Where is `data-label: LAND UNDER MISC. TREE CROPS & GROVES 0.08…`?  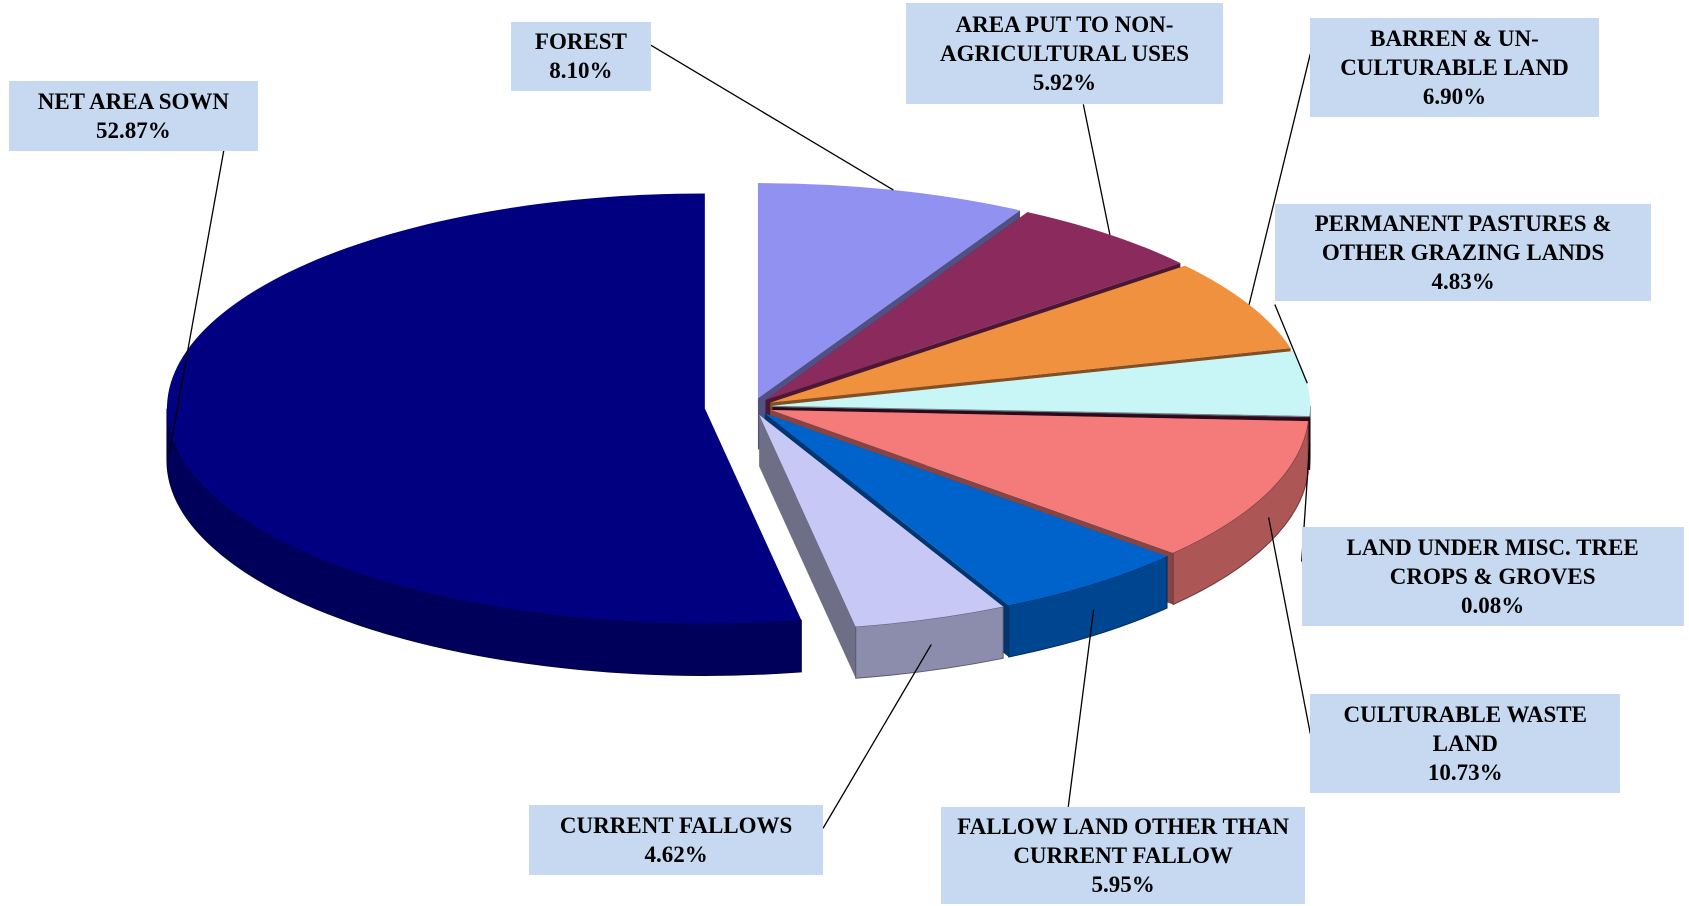
data-label: LAND UNDER MISC. TREE CROPS & GROVES 0.08… is located at coordinates (1492, 577).